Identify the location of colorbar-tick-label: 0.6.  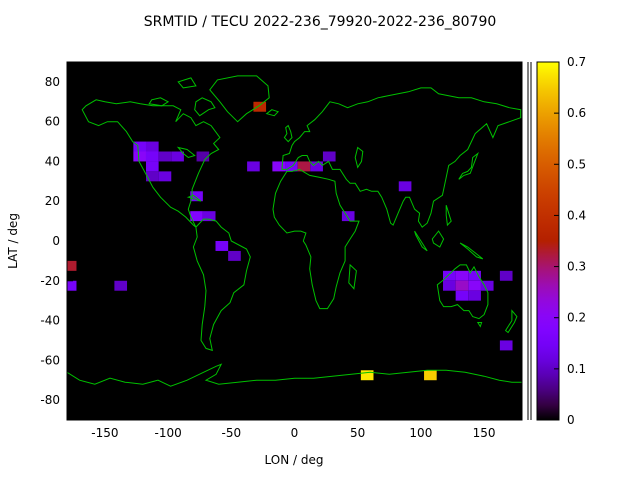
(576, 113).